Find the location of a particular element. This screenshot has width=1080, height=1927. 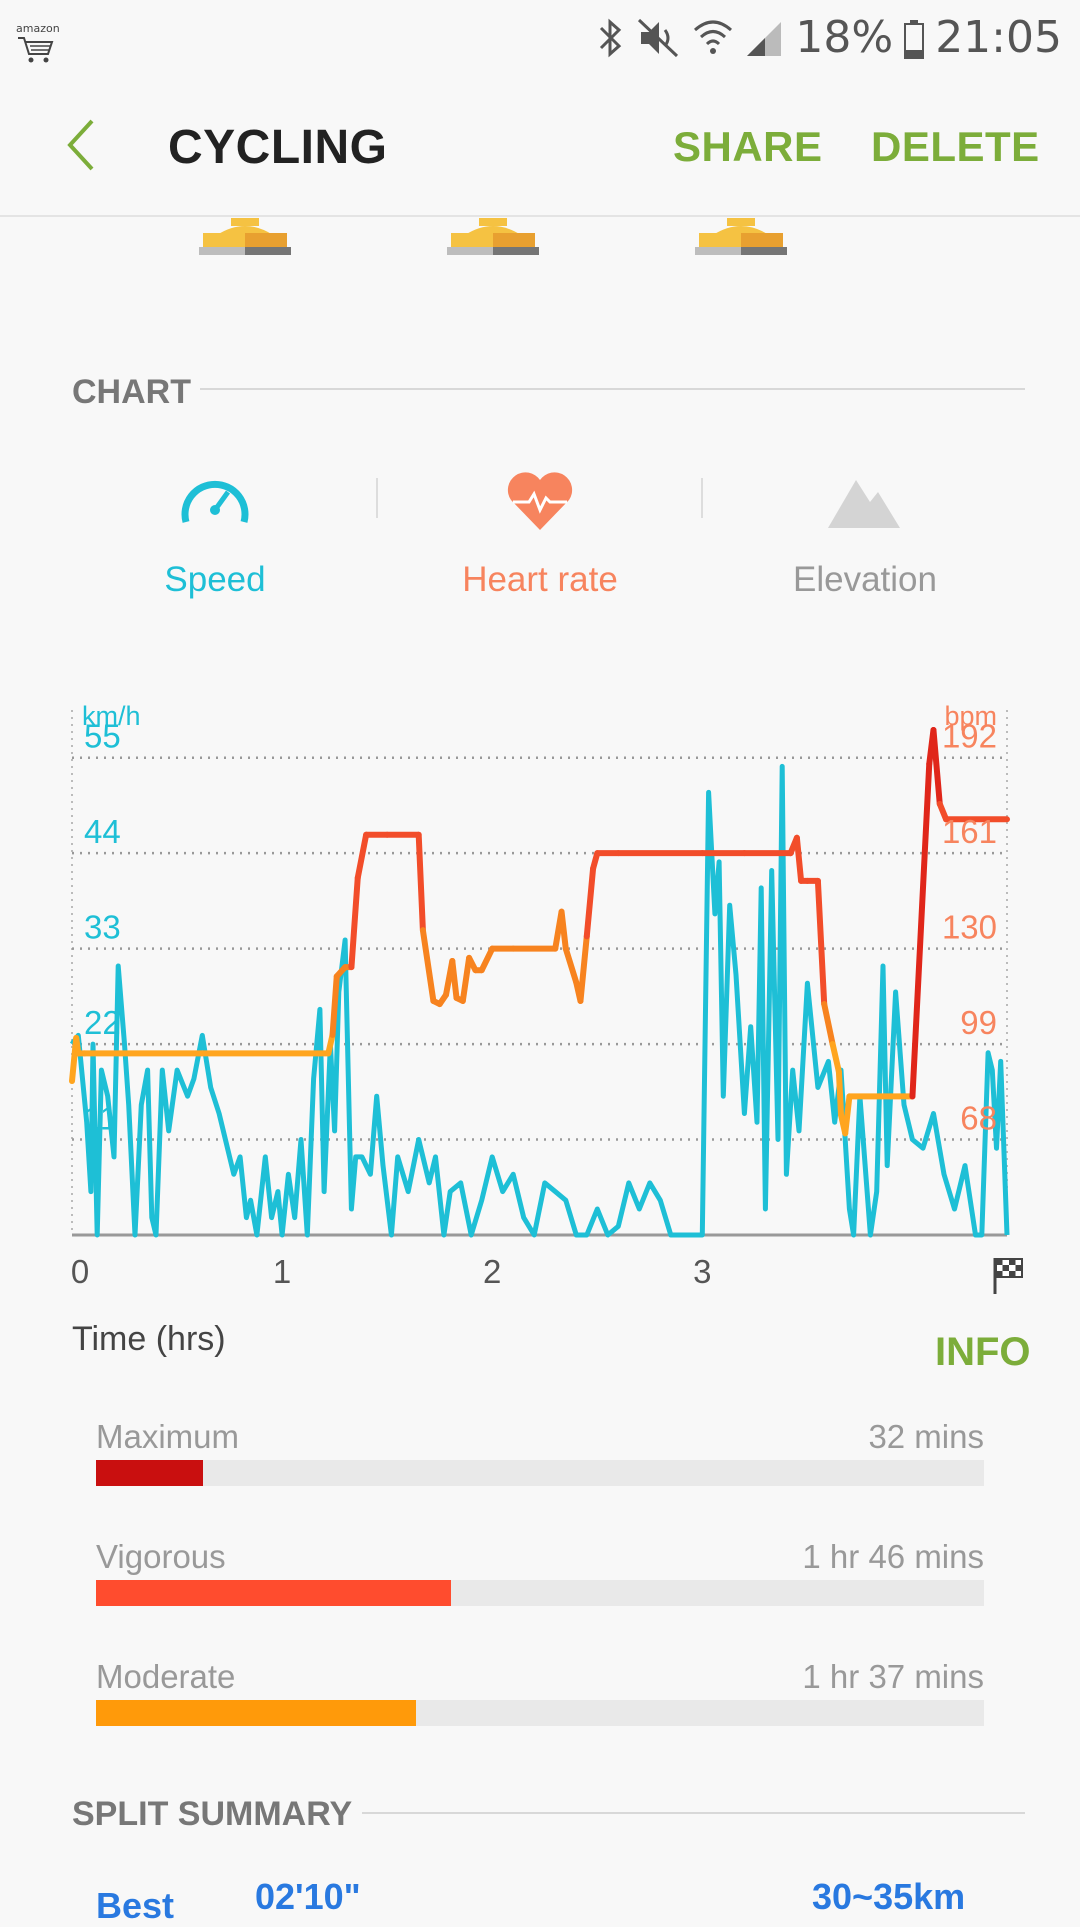

battery-icon is located at coordinates (914, 39).